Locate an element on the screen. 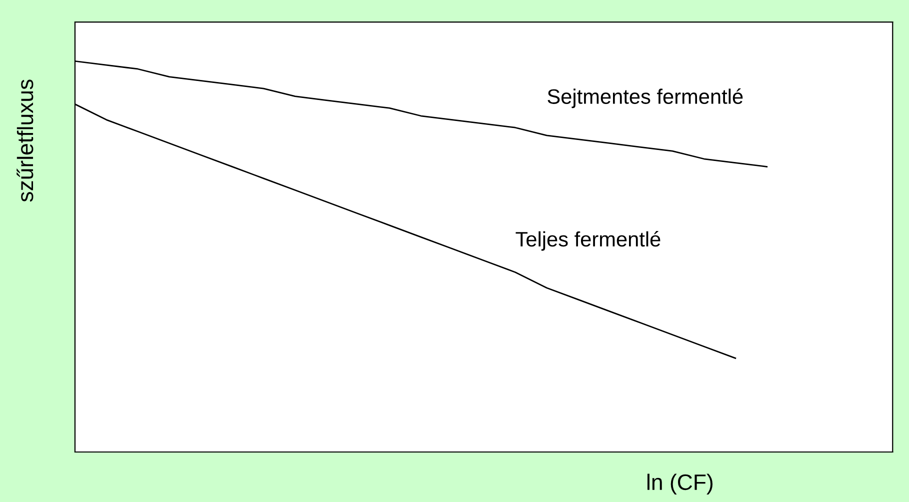  series-label: Sejtmentes fermentlé is located at coordinates (645, 98).